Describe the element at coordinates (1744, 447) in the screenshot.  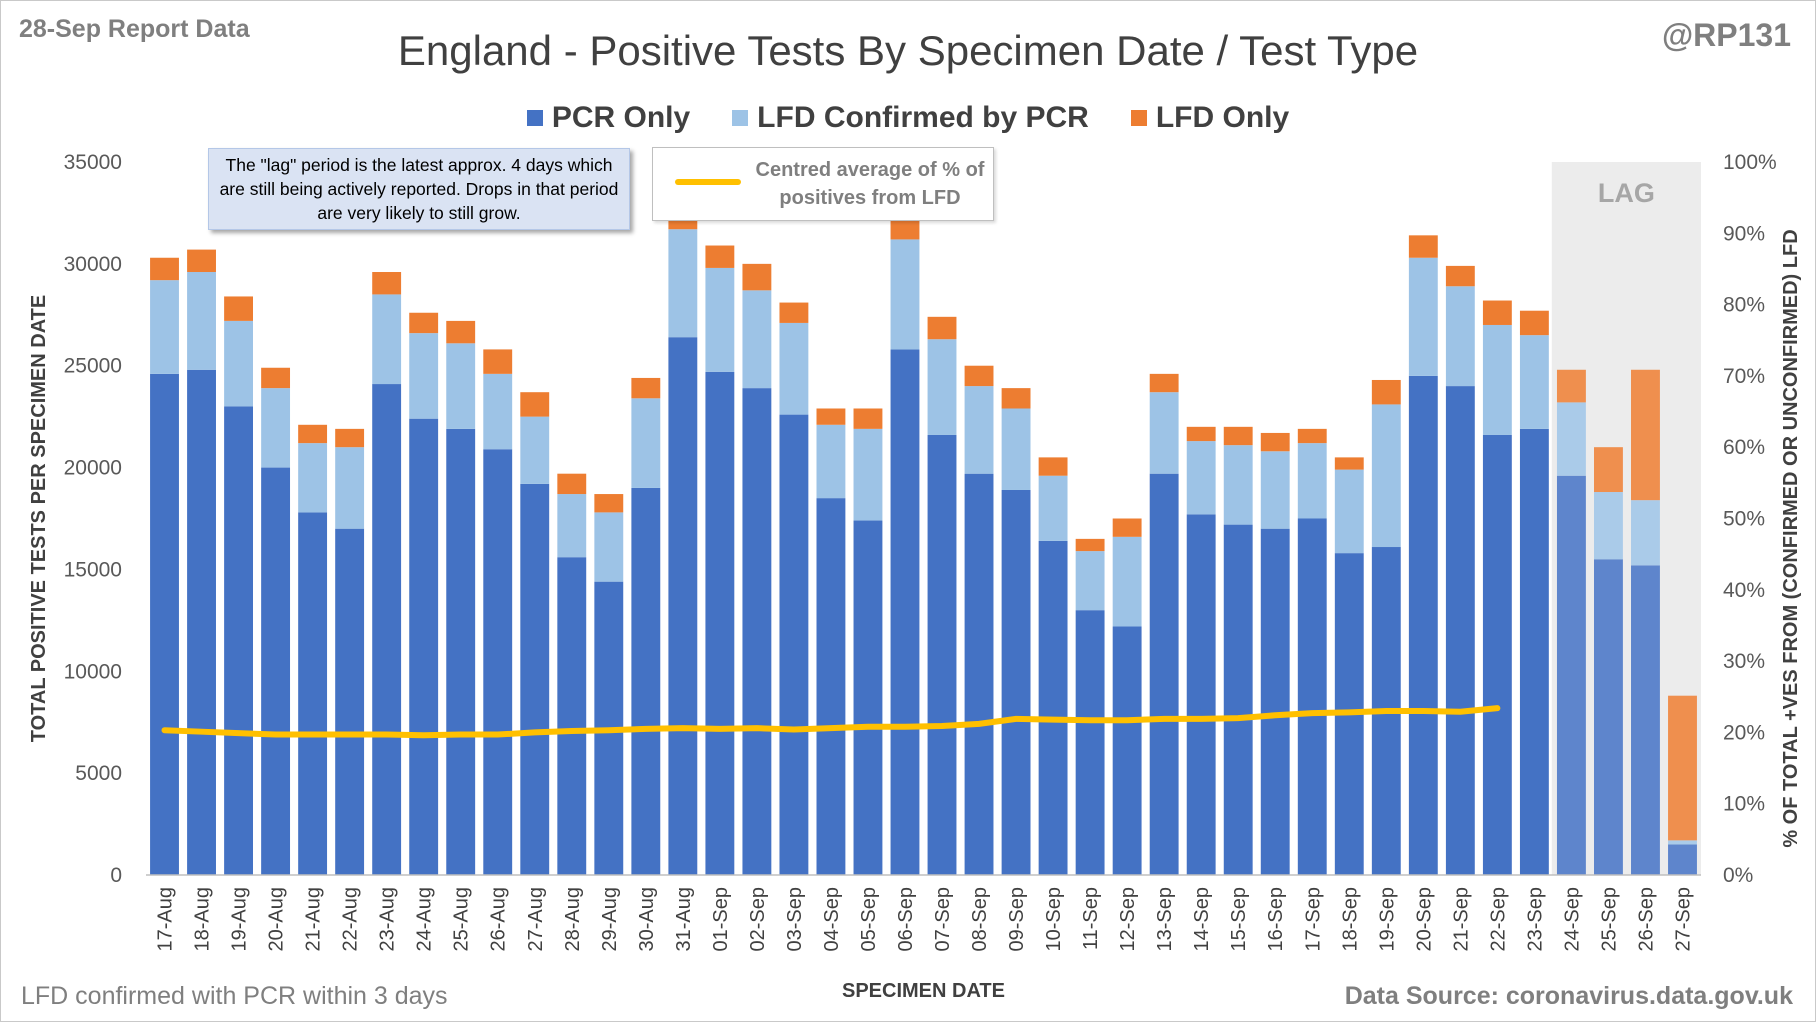
I see `y2-tick-label: 60%` at that location.